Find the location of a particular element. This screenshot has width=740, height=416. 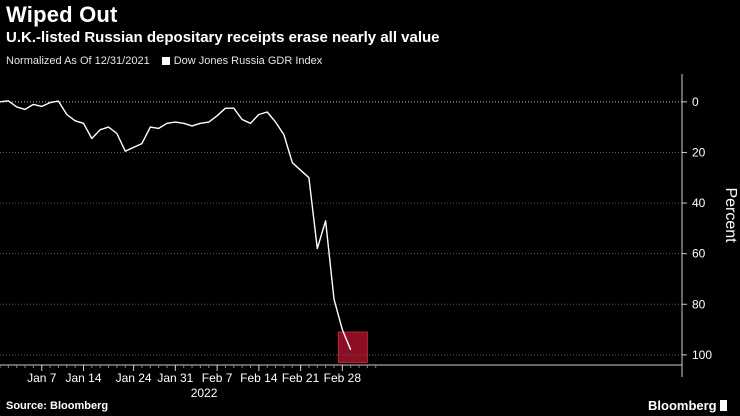

legend-swatch is located at coordinates (165, 61).